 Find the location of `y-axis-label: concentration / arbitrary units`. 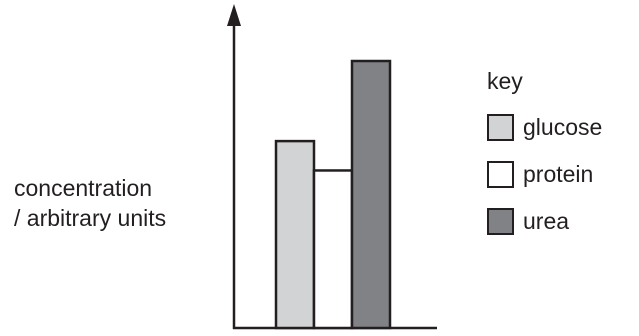

y-axis-label: concentration / arbitrary units is located at coordinates (90, 203).